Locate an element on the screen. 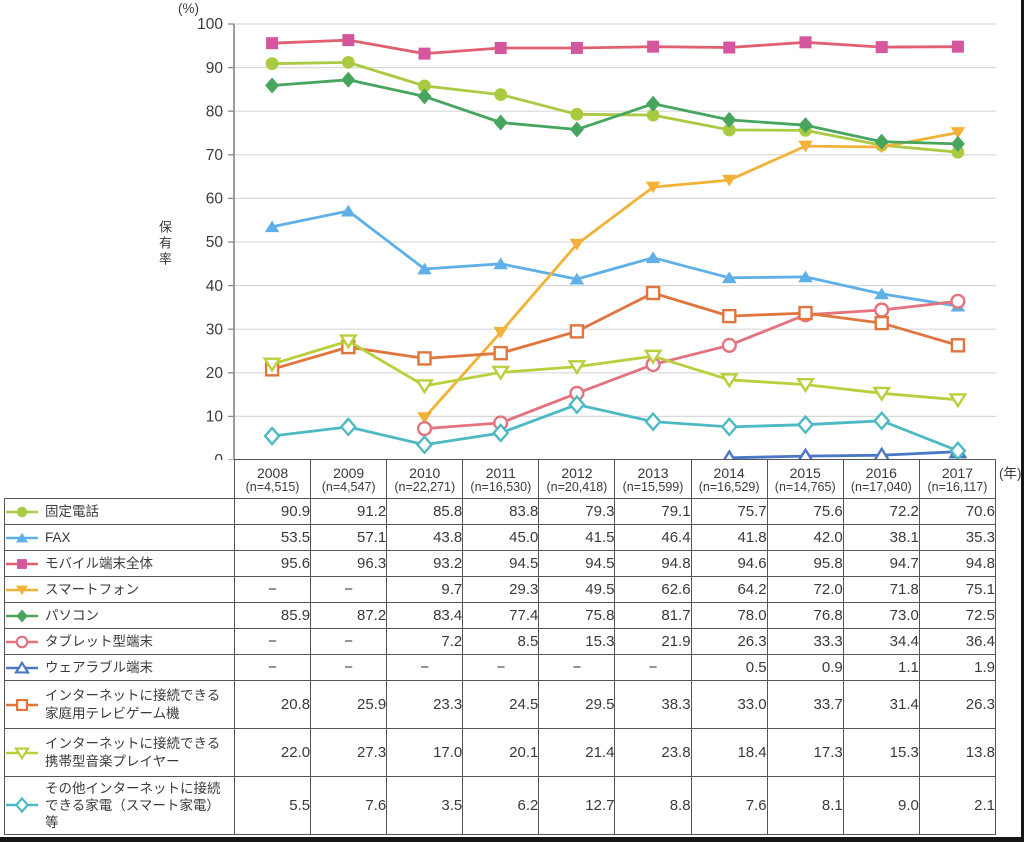 The width and height of the screenshot is (1024, 842). value-cell: 42.0 is located at coordinates (805, 537).